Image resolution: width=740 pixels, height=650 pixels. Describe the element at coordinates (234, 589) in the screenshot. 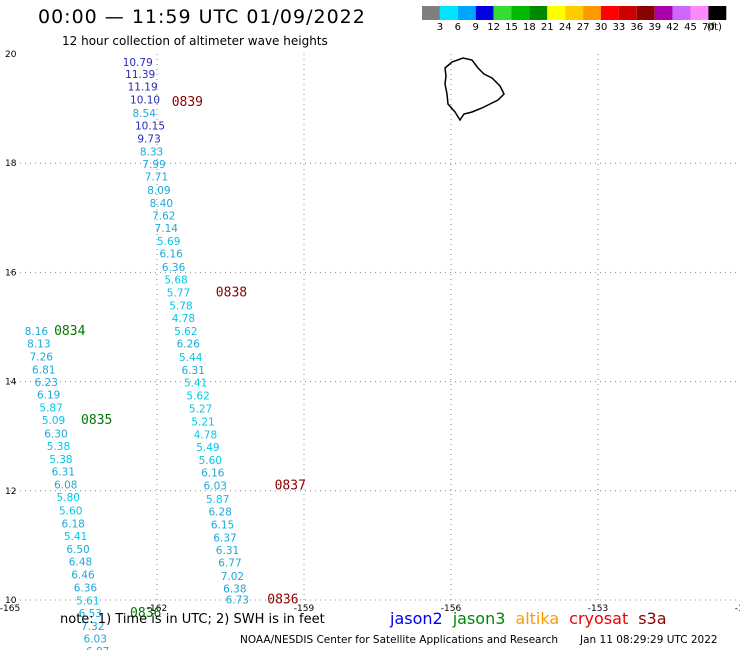

I see `wave-height-value: 6.38` at that location.